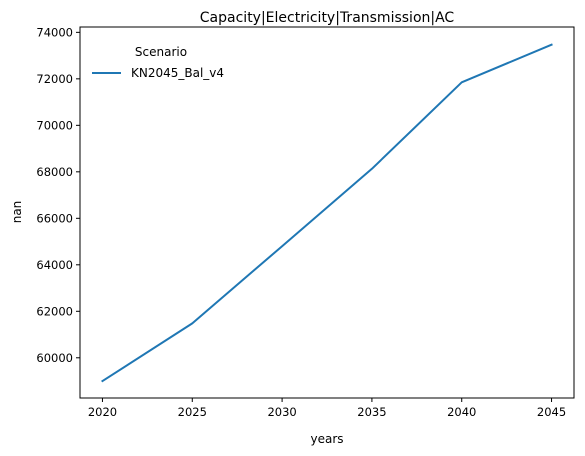 The height and width of the screenshot is (456, 585). I want to click on y-axis: 60000 62000 64000 66000 68000 70000 72000 74000, so click(58, 195).